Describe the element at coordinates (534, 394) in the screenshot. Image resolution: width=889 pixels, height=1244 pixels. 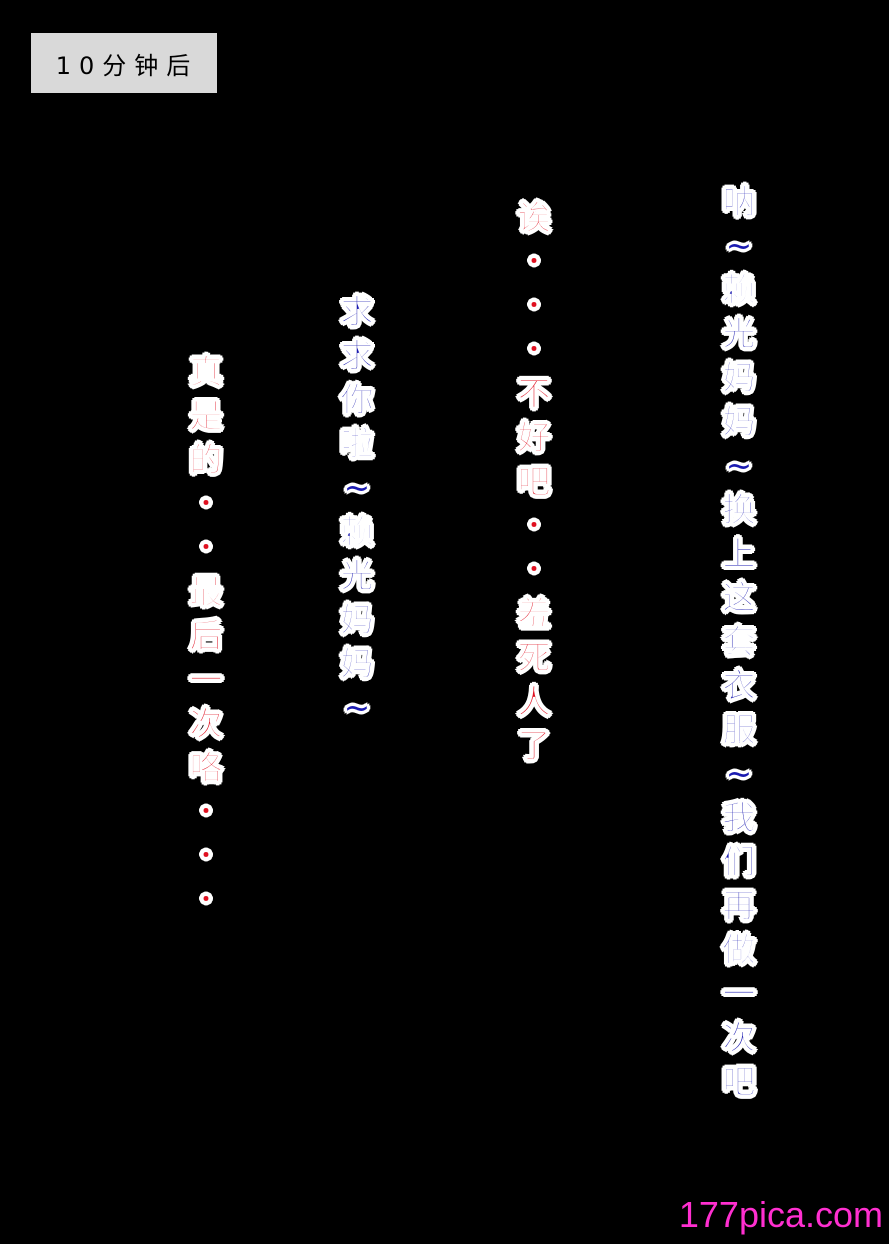
I see `speech-glyph: 不` at that location.